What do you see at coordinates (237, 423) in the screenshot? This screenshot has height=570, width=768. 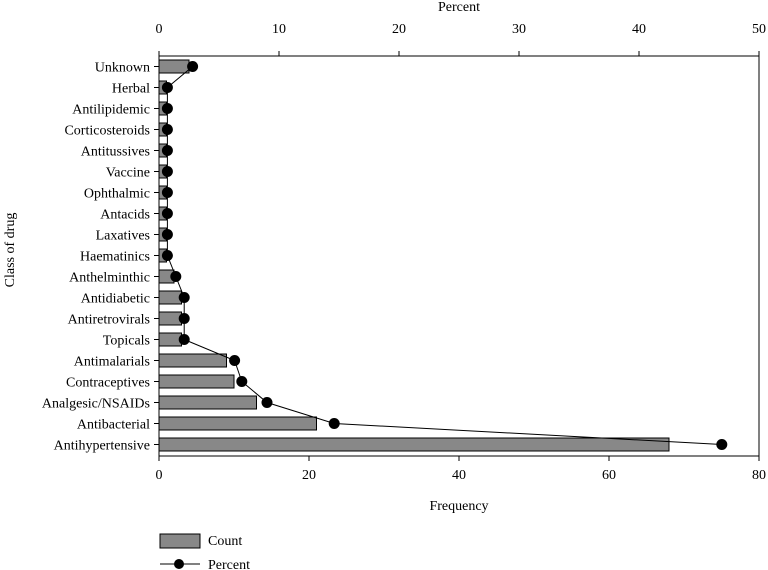 I see `bar-antibacterial` at bounding box center [237, 423].